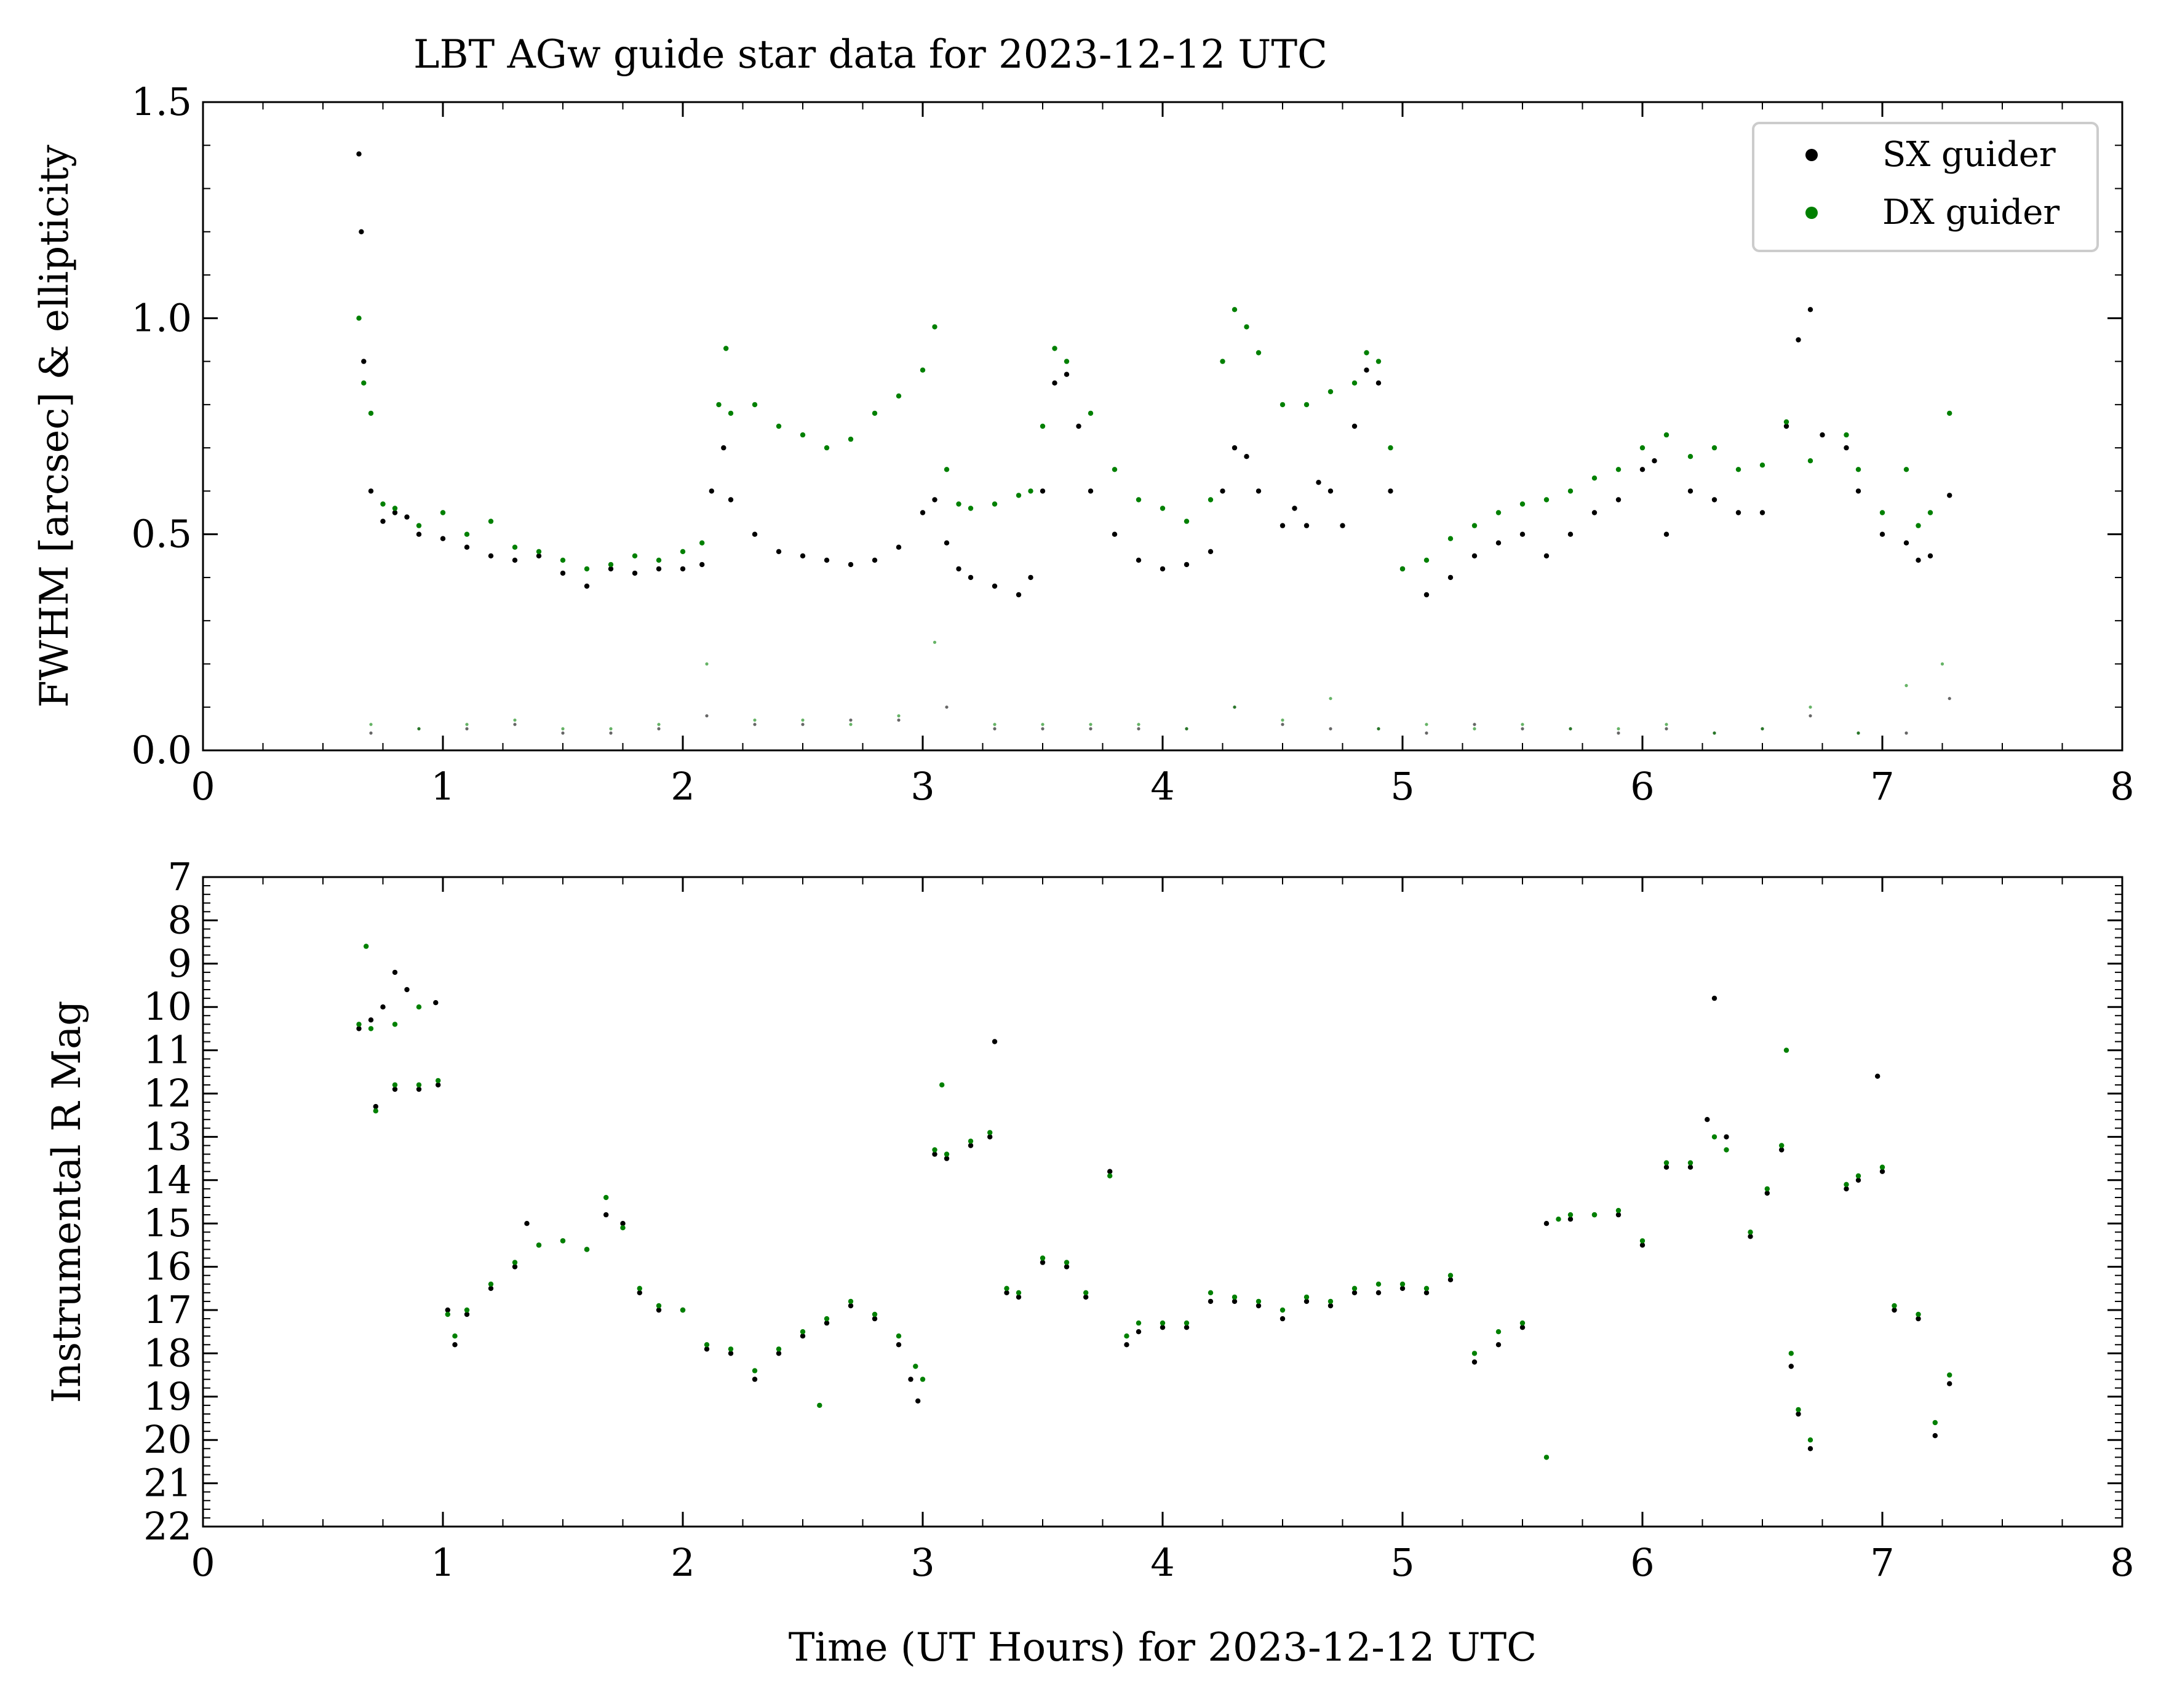  I want to click on top-x-tick-label: 3, so click(922, 787).